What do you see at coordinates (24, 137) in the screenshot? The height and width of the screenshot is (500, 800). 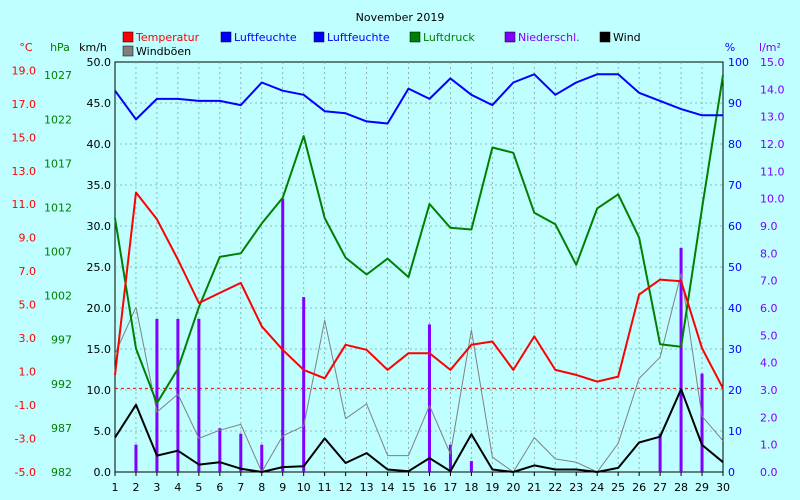 I see `temp-tick-label: 15.0` at bounding box center [24, 137].